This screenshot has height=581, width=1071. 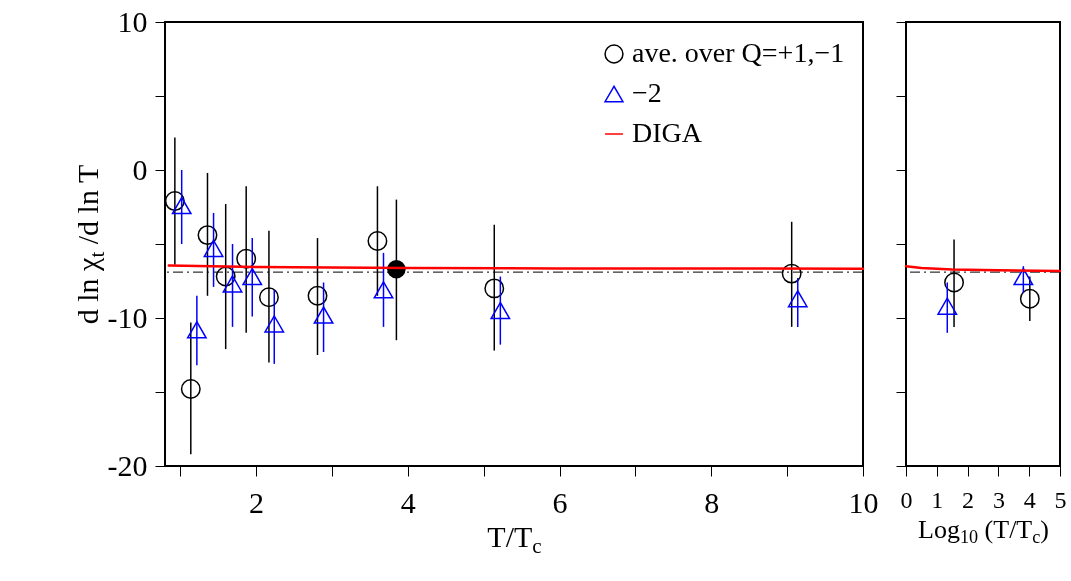 I want to click on x-axis-title: Log$_{10}$ (T/T$_{c}$), so click(x=983, y=530).